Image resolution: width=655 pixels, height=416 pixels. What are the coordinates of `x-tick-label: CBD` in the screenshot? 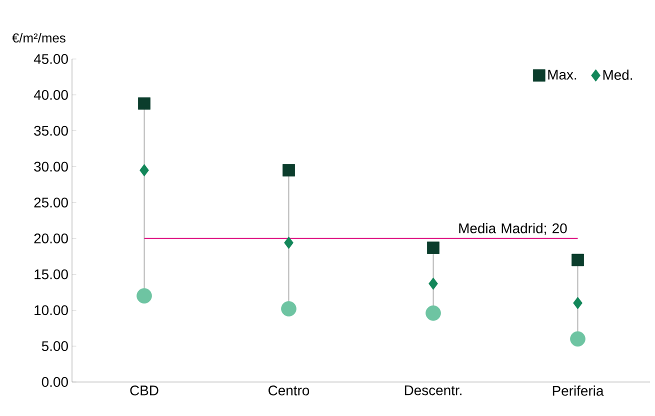 It's located at (144, 391).